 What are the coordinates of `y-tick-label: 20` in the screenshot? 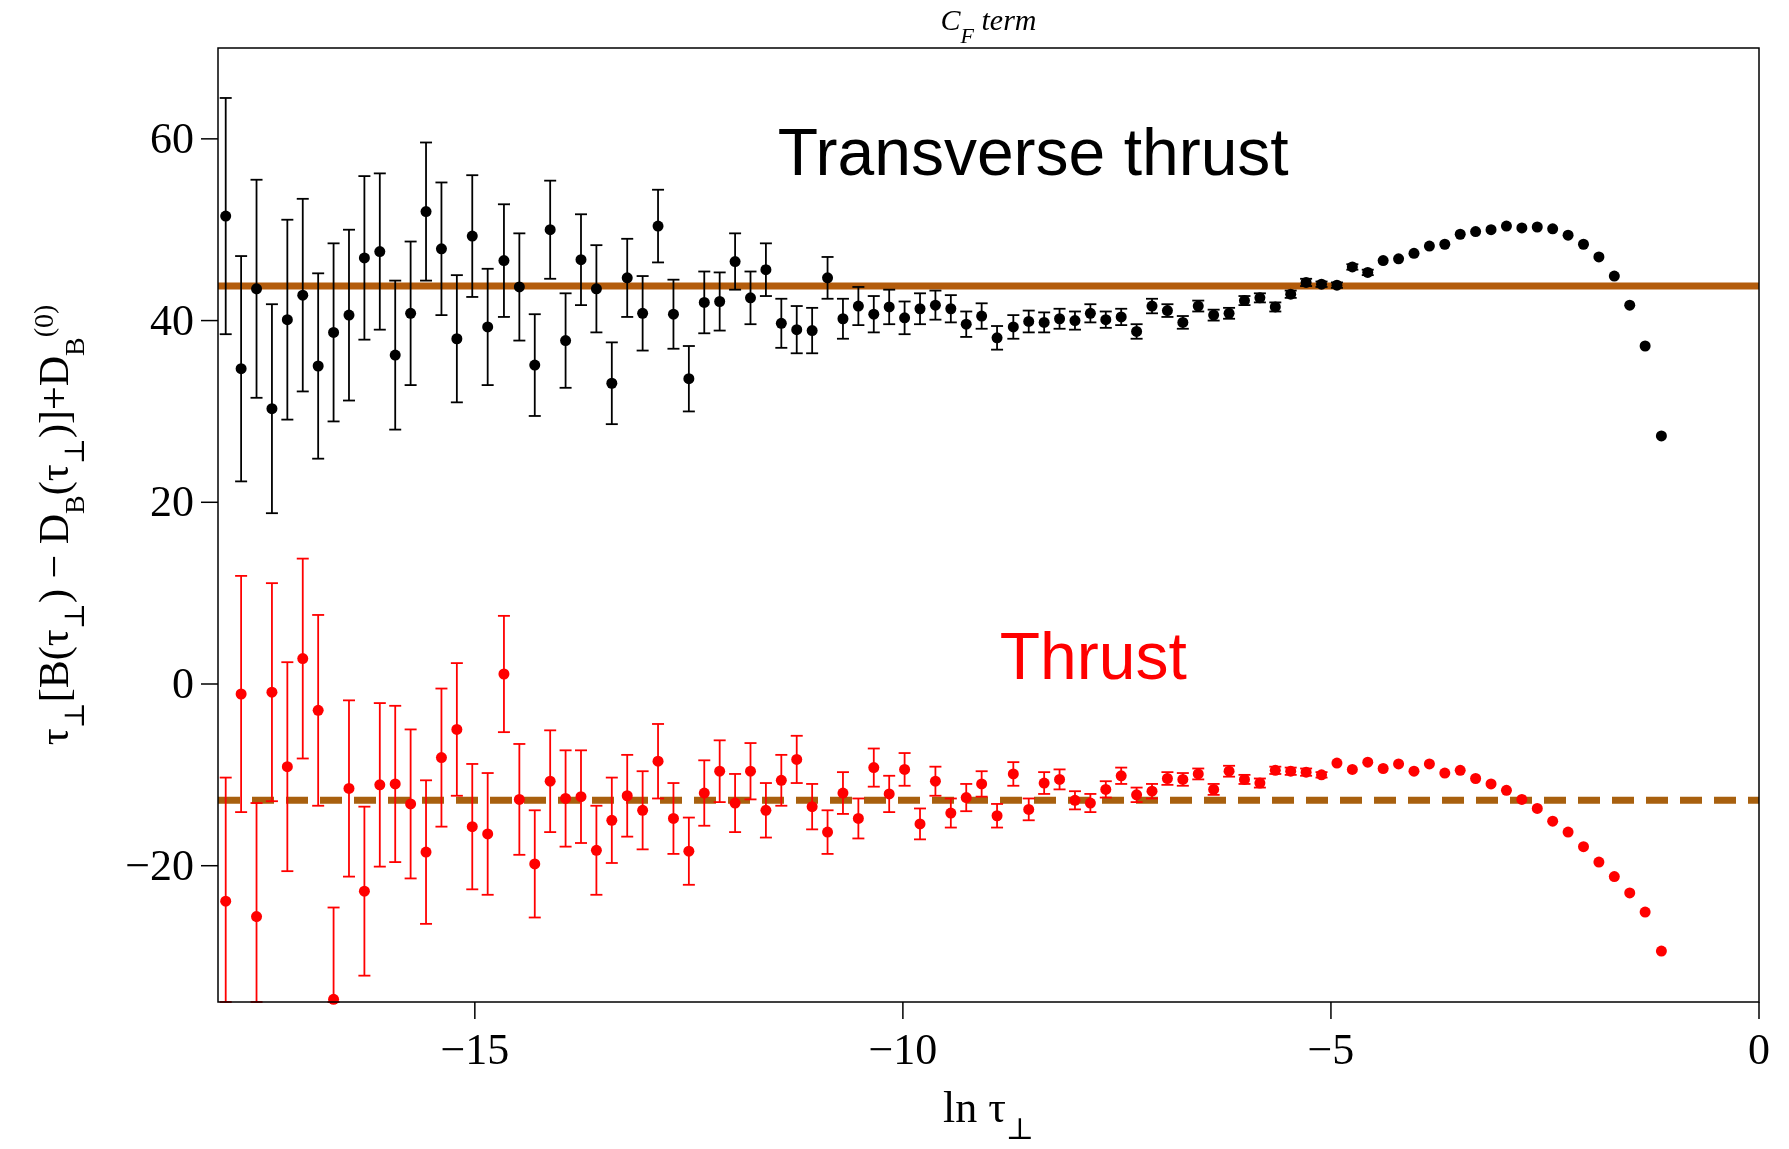 It's located at (172, 502).